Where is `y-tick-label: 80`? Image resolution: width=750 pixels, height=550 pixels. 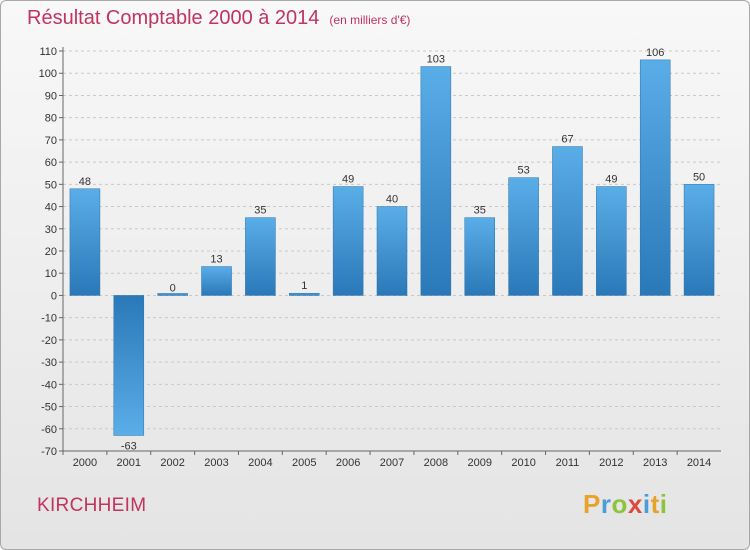
y-tick-label: 80 is located at coordinates (51, 119).